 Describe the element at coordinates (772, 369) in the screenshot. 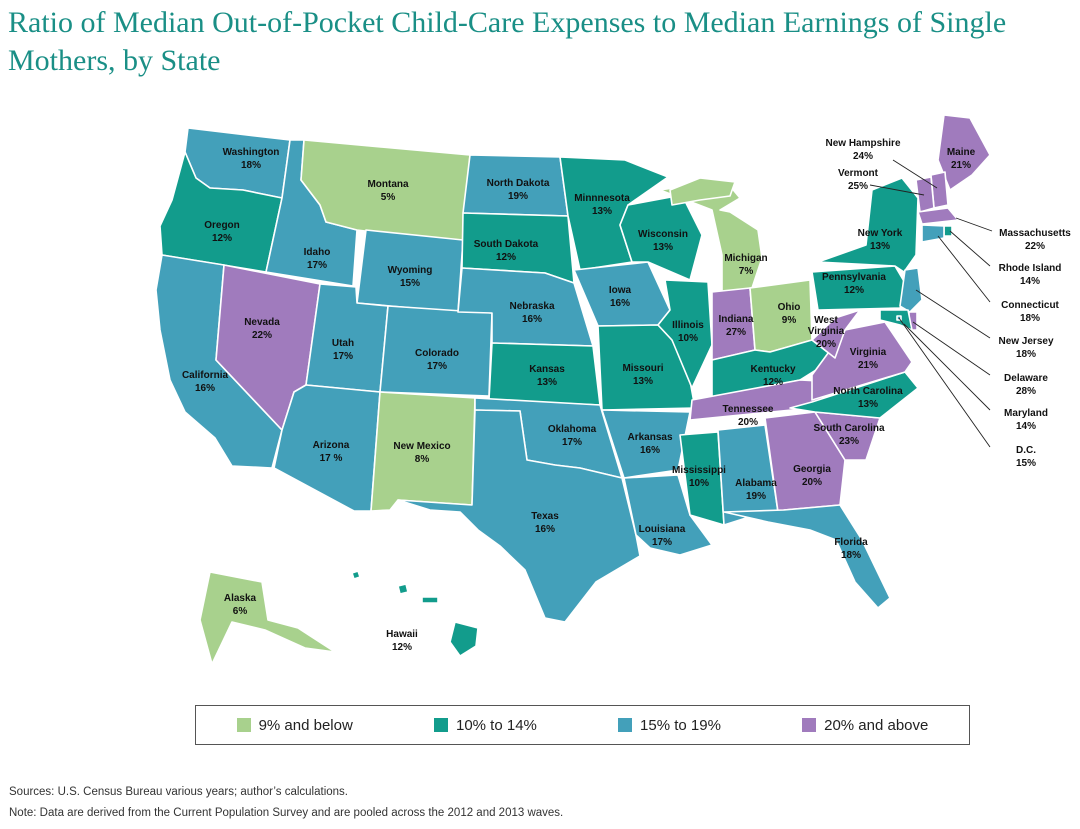

I see `state-name-ky: Kentucky` at that location.